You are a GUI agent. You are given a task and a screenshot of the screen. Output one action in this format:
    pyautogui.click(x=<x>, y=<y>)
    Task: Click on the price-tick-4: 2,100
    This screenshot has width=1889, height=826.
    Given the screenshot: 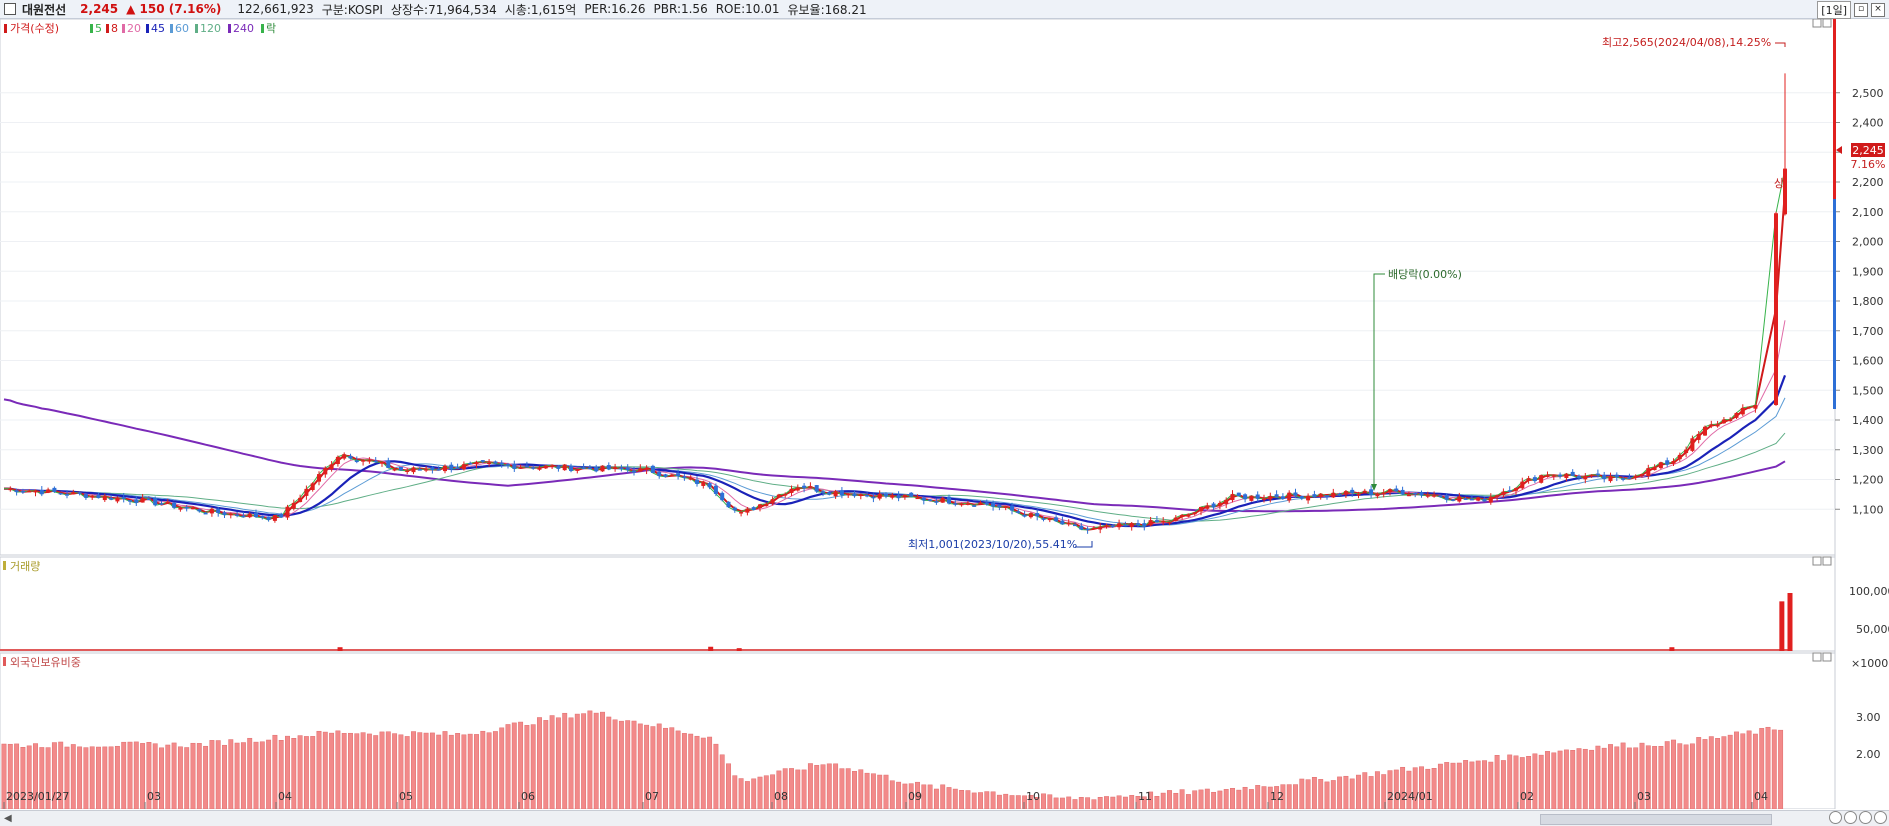 What is the action you would take?
    pyautogui.click(x=1868, y=212)
    